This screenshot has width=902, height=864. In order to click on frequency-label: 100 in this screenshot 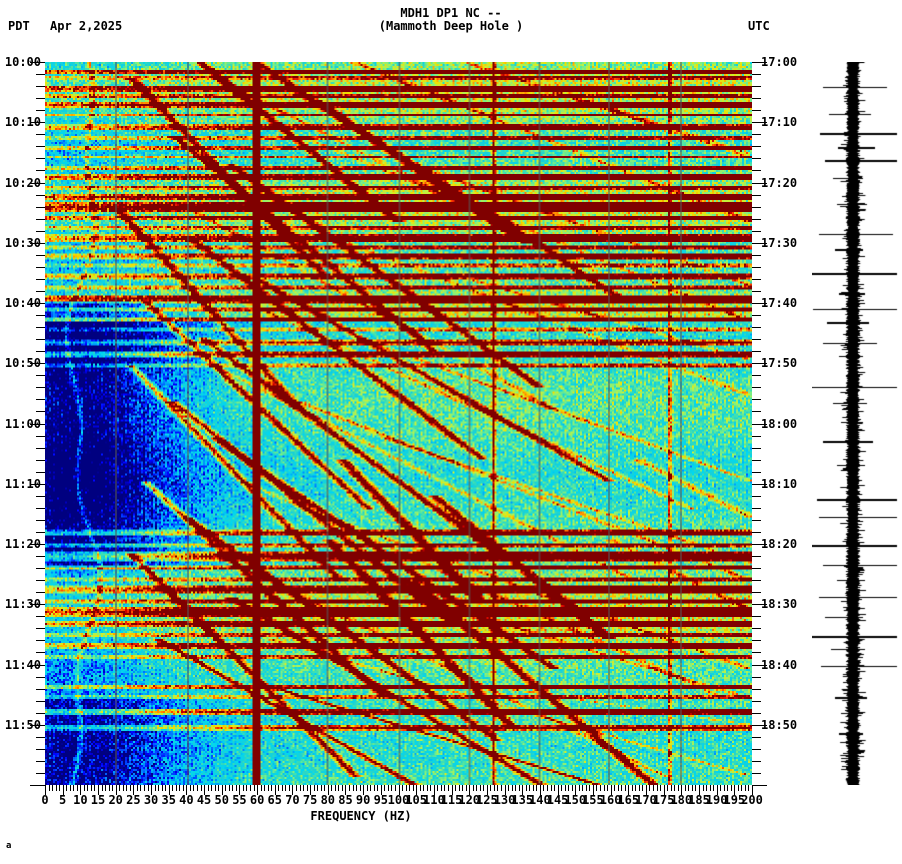, I will do `click(398, 800)`.